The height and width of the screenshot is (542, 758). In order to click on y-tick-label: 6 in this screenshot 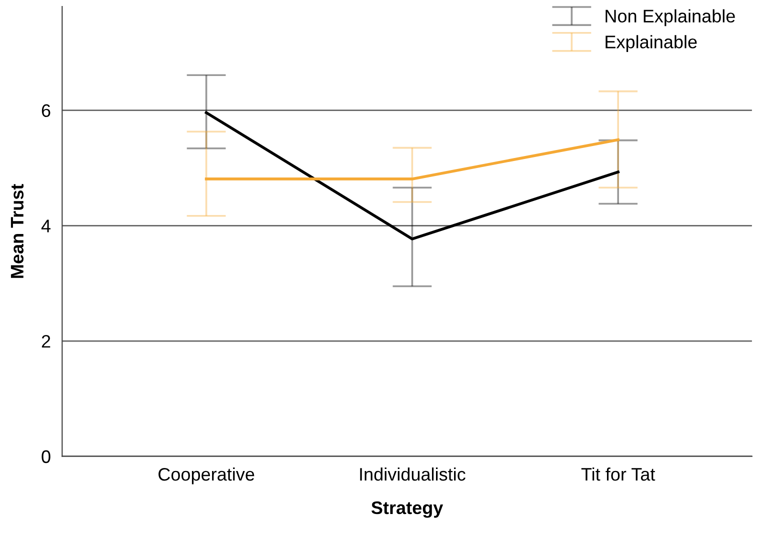, I will do `click(46, 111)`.